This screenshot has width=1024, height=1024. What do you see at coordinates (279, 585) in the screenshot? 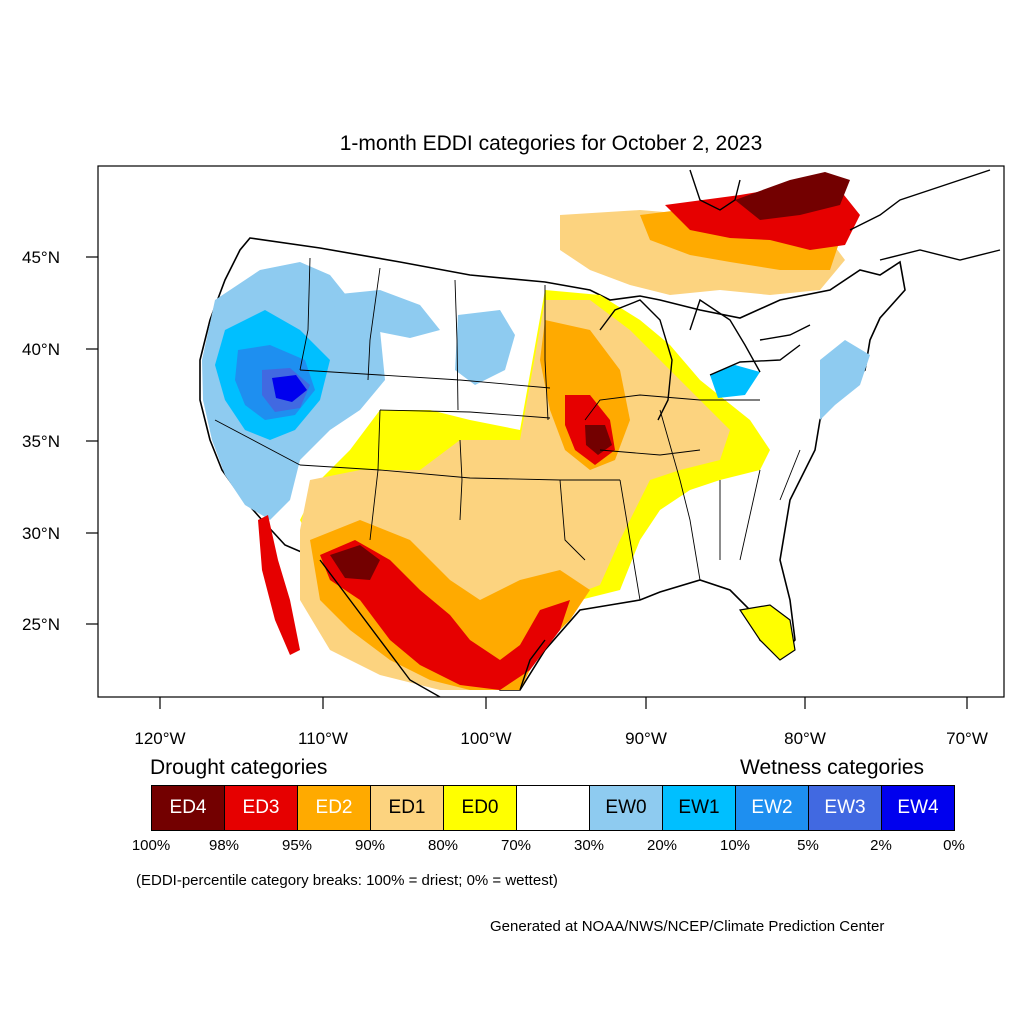
I see `region-ed2-baja` at bounding box center [279, 585].